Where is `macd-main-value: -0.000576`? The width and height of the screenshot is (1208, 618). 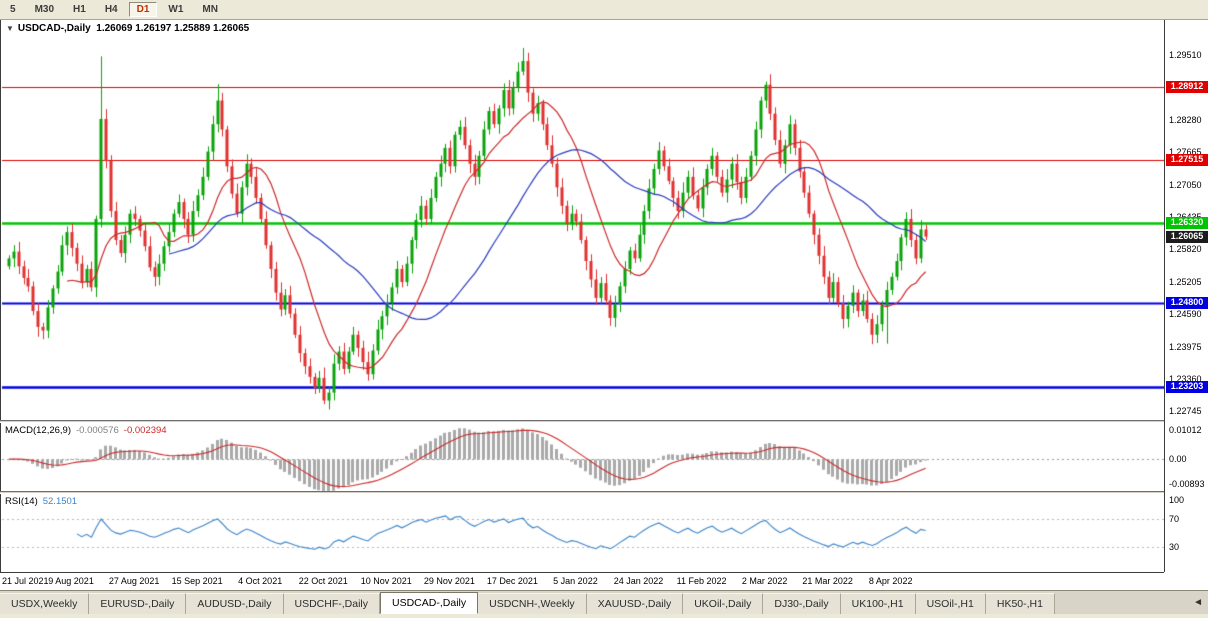
macd-main-value: -0.000576 is located at coordinates (97, 430).